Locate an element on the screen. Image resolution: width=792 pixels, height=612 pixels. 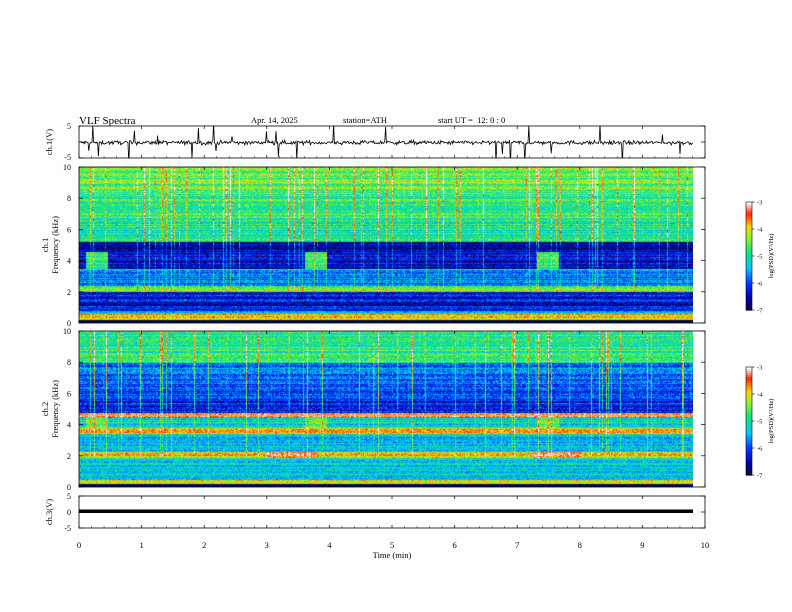
ytick-label: 10 is located at coordinates (67, 331).